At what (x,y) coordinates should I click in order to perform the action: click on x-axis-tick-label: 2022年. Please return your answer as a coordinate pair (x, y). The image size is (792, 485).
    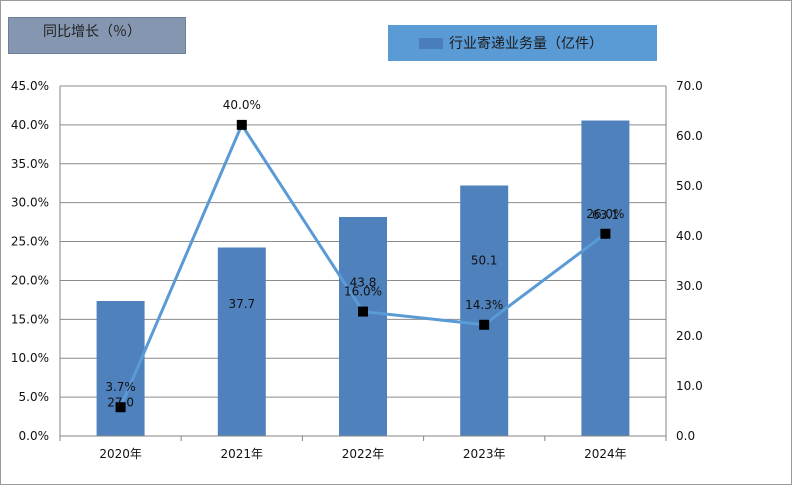
    Looking at the image, I should click on (363, 454).